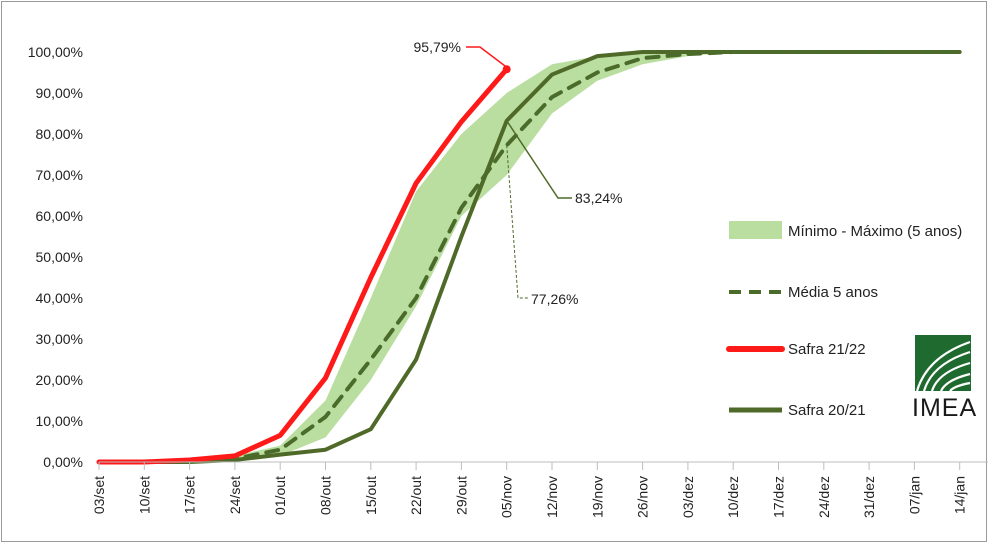 Image resolution: width=990 pixels, height=544 pixels. Describe the element at coordinates (643, 497) in the screenshot. I see `x-tick-label: 26/nov` at that location.